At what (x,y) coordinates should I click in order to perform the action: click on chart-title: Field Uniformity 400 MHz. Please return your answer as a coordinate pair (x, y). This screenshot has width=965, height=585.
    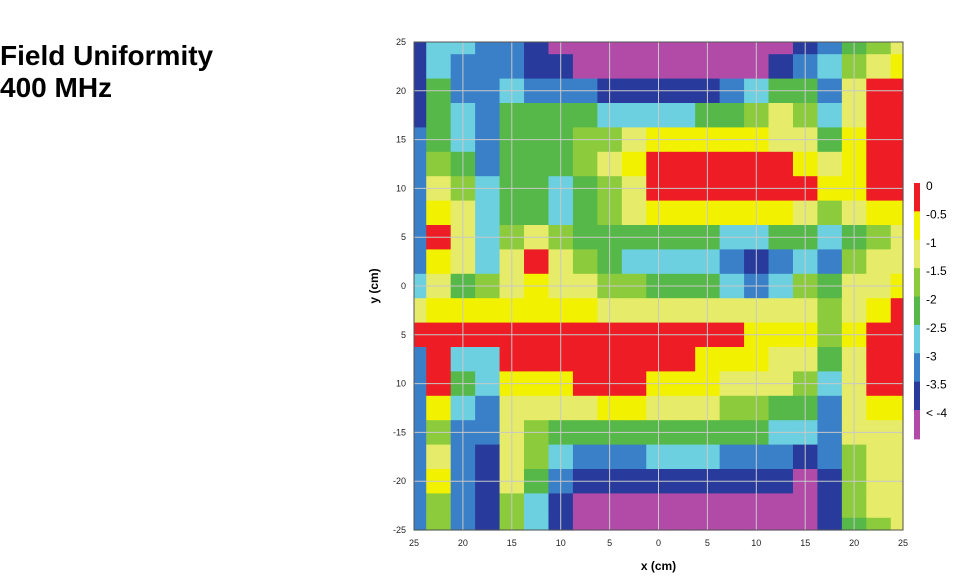
    Looking at the image, I should click on (106, 72).